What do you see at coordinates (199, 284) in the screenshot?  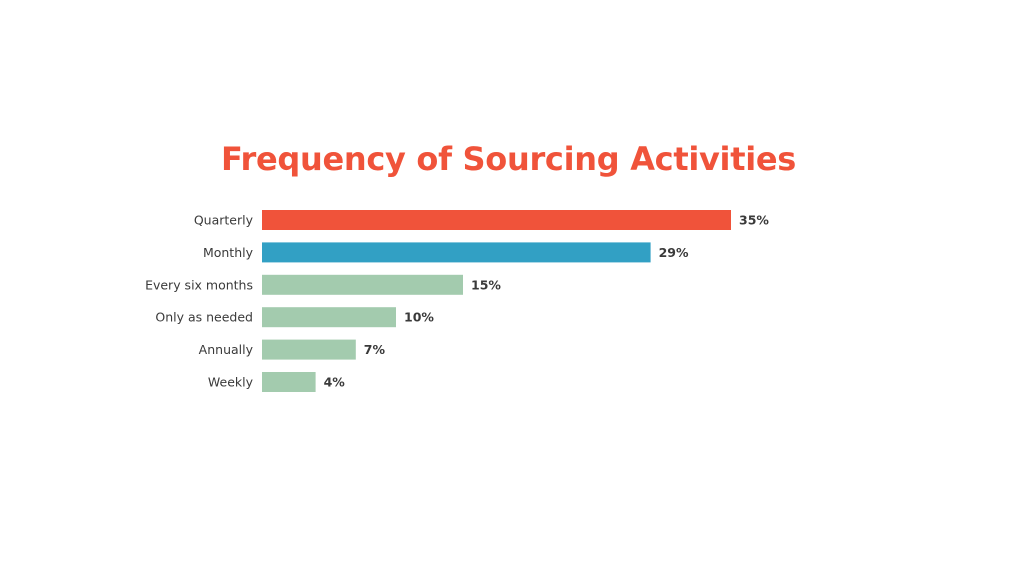 I see `category-label: Every six months` at bounding box center [199, 284].